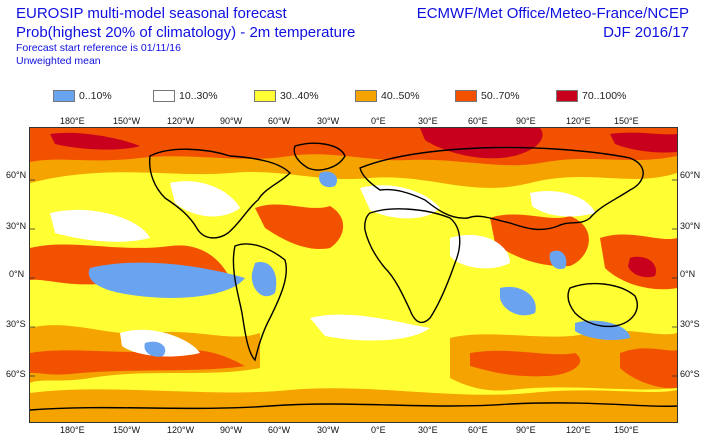  Describe the element at coordinates (95, 96) in the screenshot. I see `legend-label: 0..10%` at that location.